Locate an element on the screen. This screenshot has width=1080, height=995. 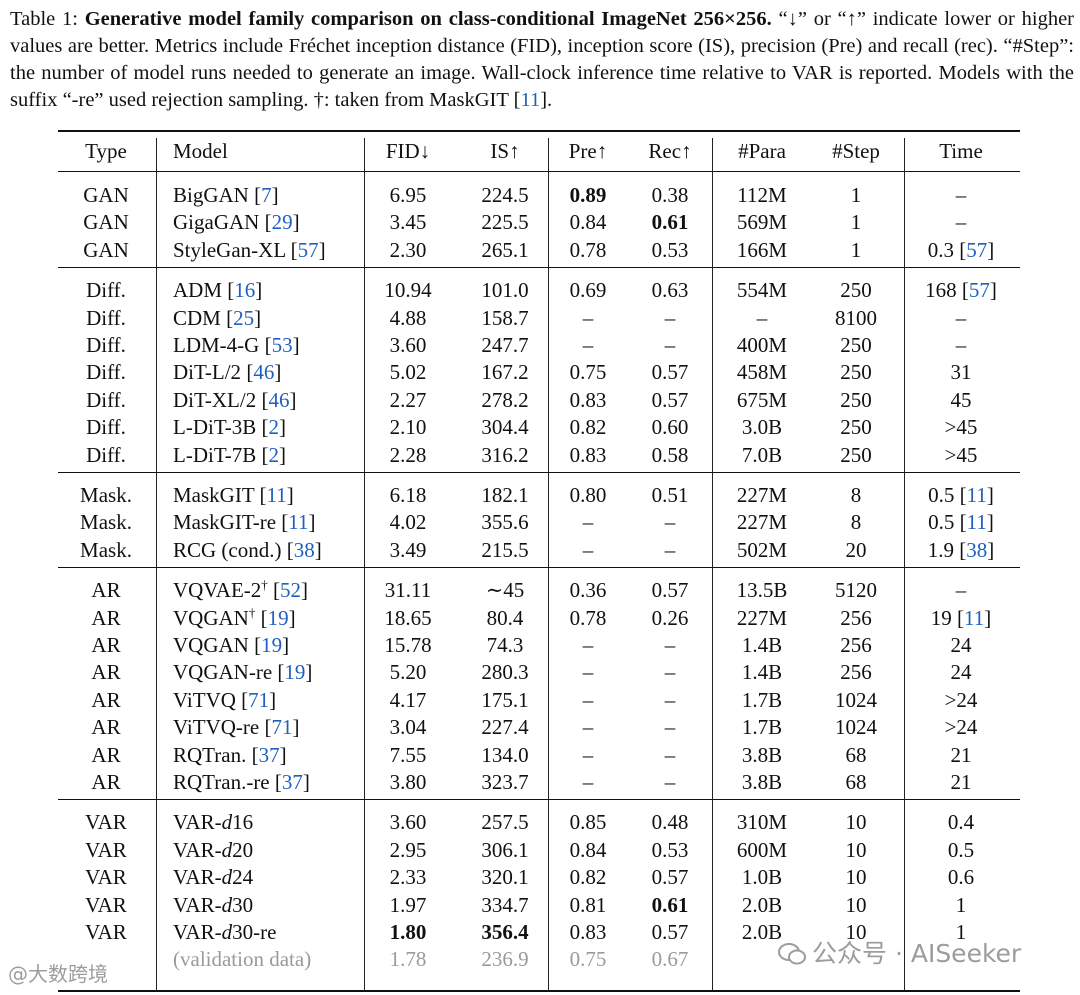
model-depth: 20 is located at coordinates (243, 849).